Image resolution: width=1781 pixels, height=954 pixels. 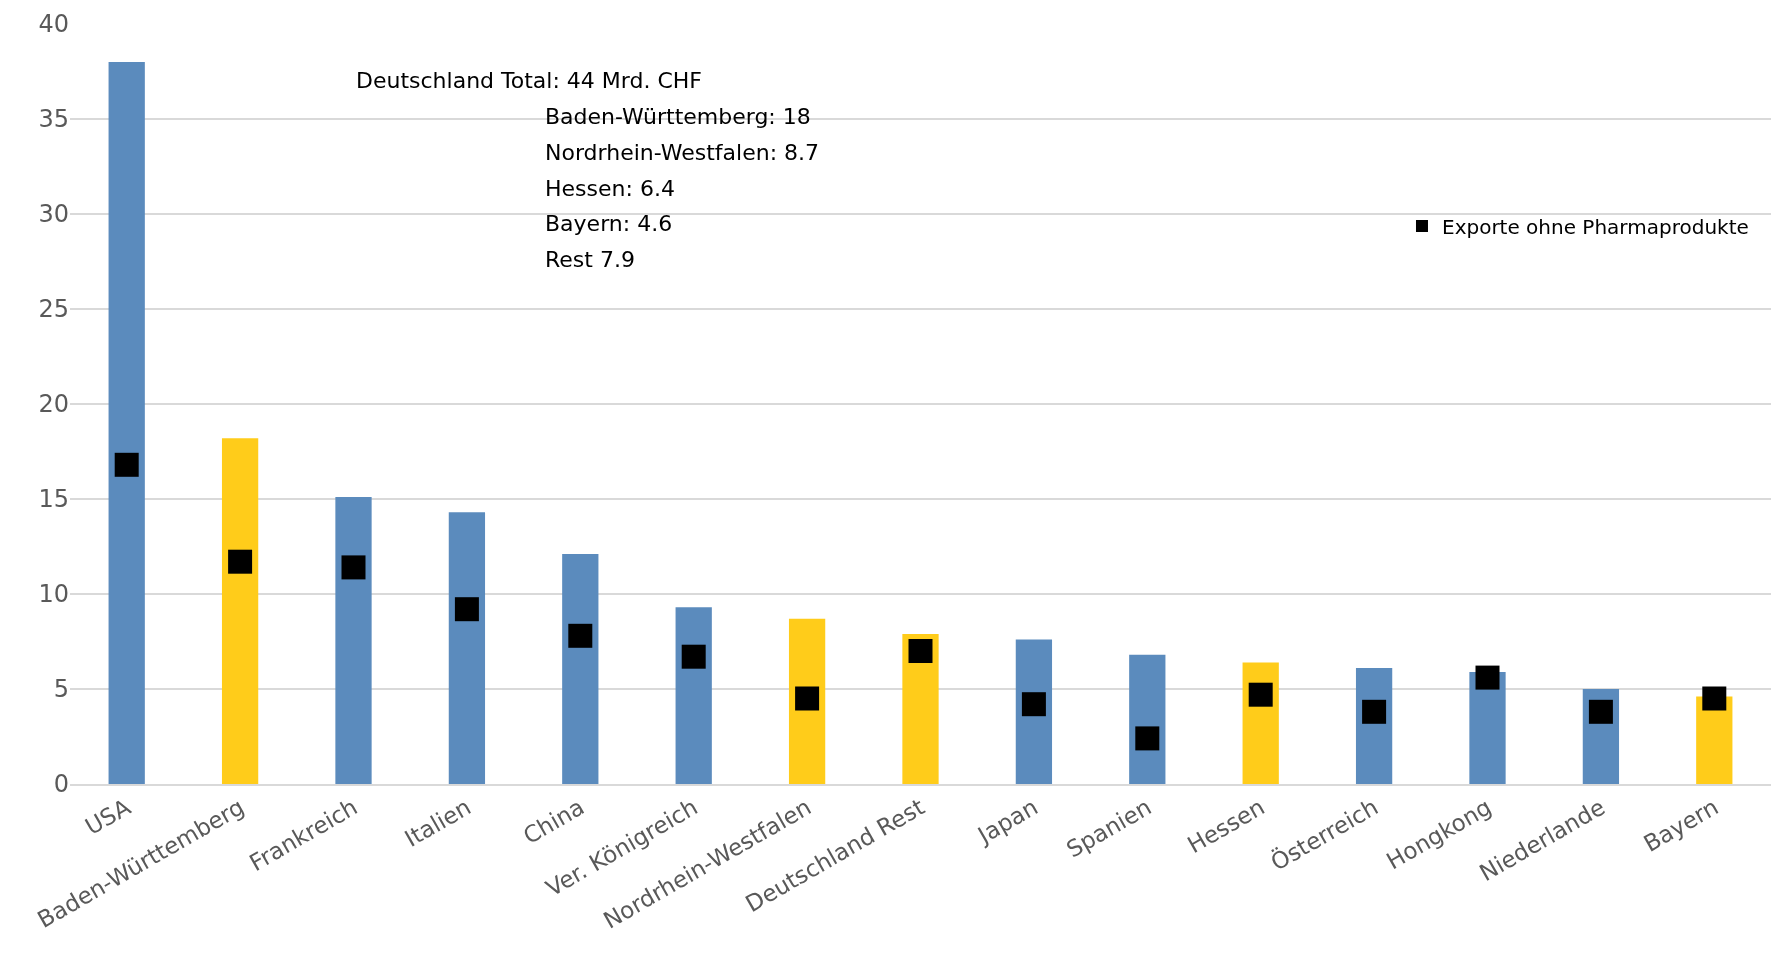 What do you see at coordinates (53, 119) in the screenshot?
I see `y-tick-label: 35` at bounding box center [53, 119].